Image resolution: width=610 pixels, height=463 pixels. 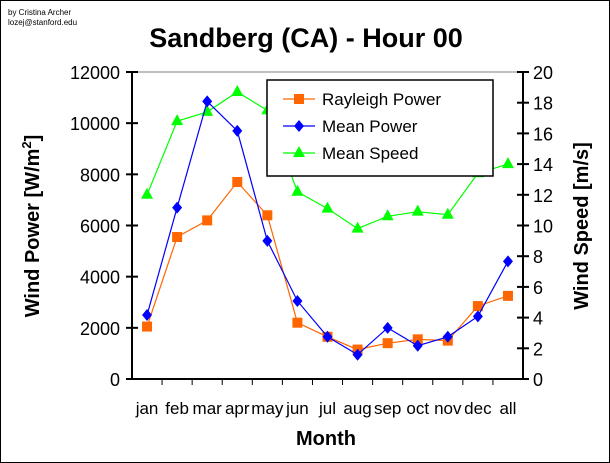 What do you see at coordinates (177, 408) in the screenshot?
I see `x-tick-label: feb` at bounding box center [177, 408].